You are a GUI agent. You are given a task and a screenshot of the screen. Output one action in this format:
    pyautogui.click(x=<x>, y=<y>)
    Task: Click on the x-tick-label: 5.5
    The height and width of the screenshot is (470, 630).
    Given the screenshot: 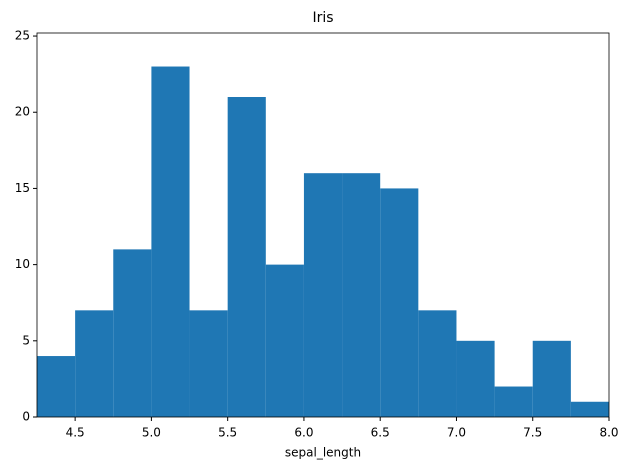 What is the action you would take?
    pyautogui.click(x=227, y=433)
    